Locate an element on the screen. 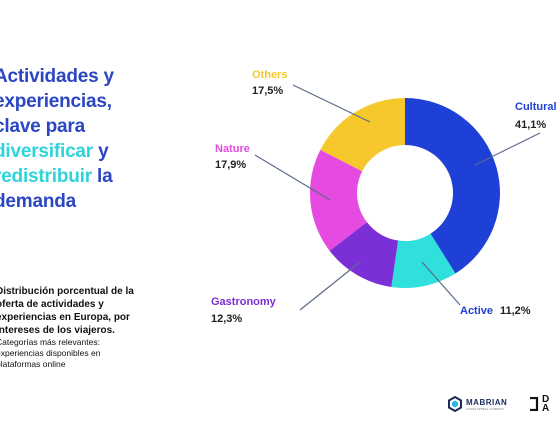  value-label-gastronomy: 12,3% is located at coordinates (226, 319).